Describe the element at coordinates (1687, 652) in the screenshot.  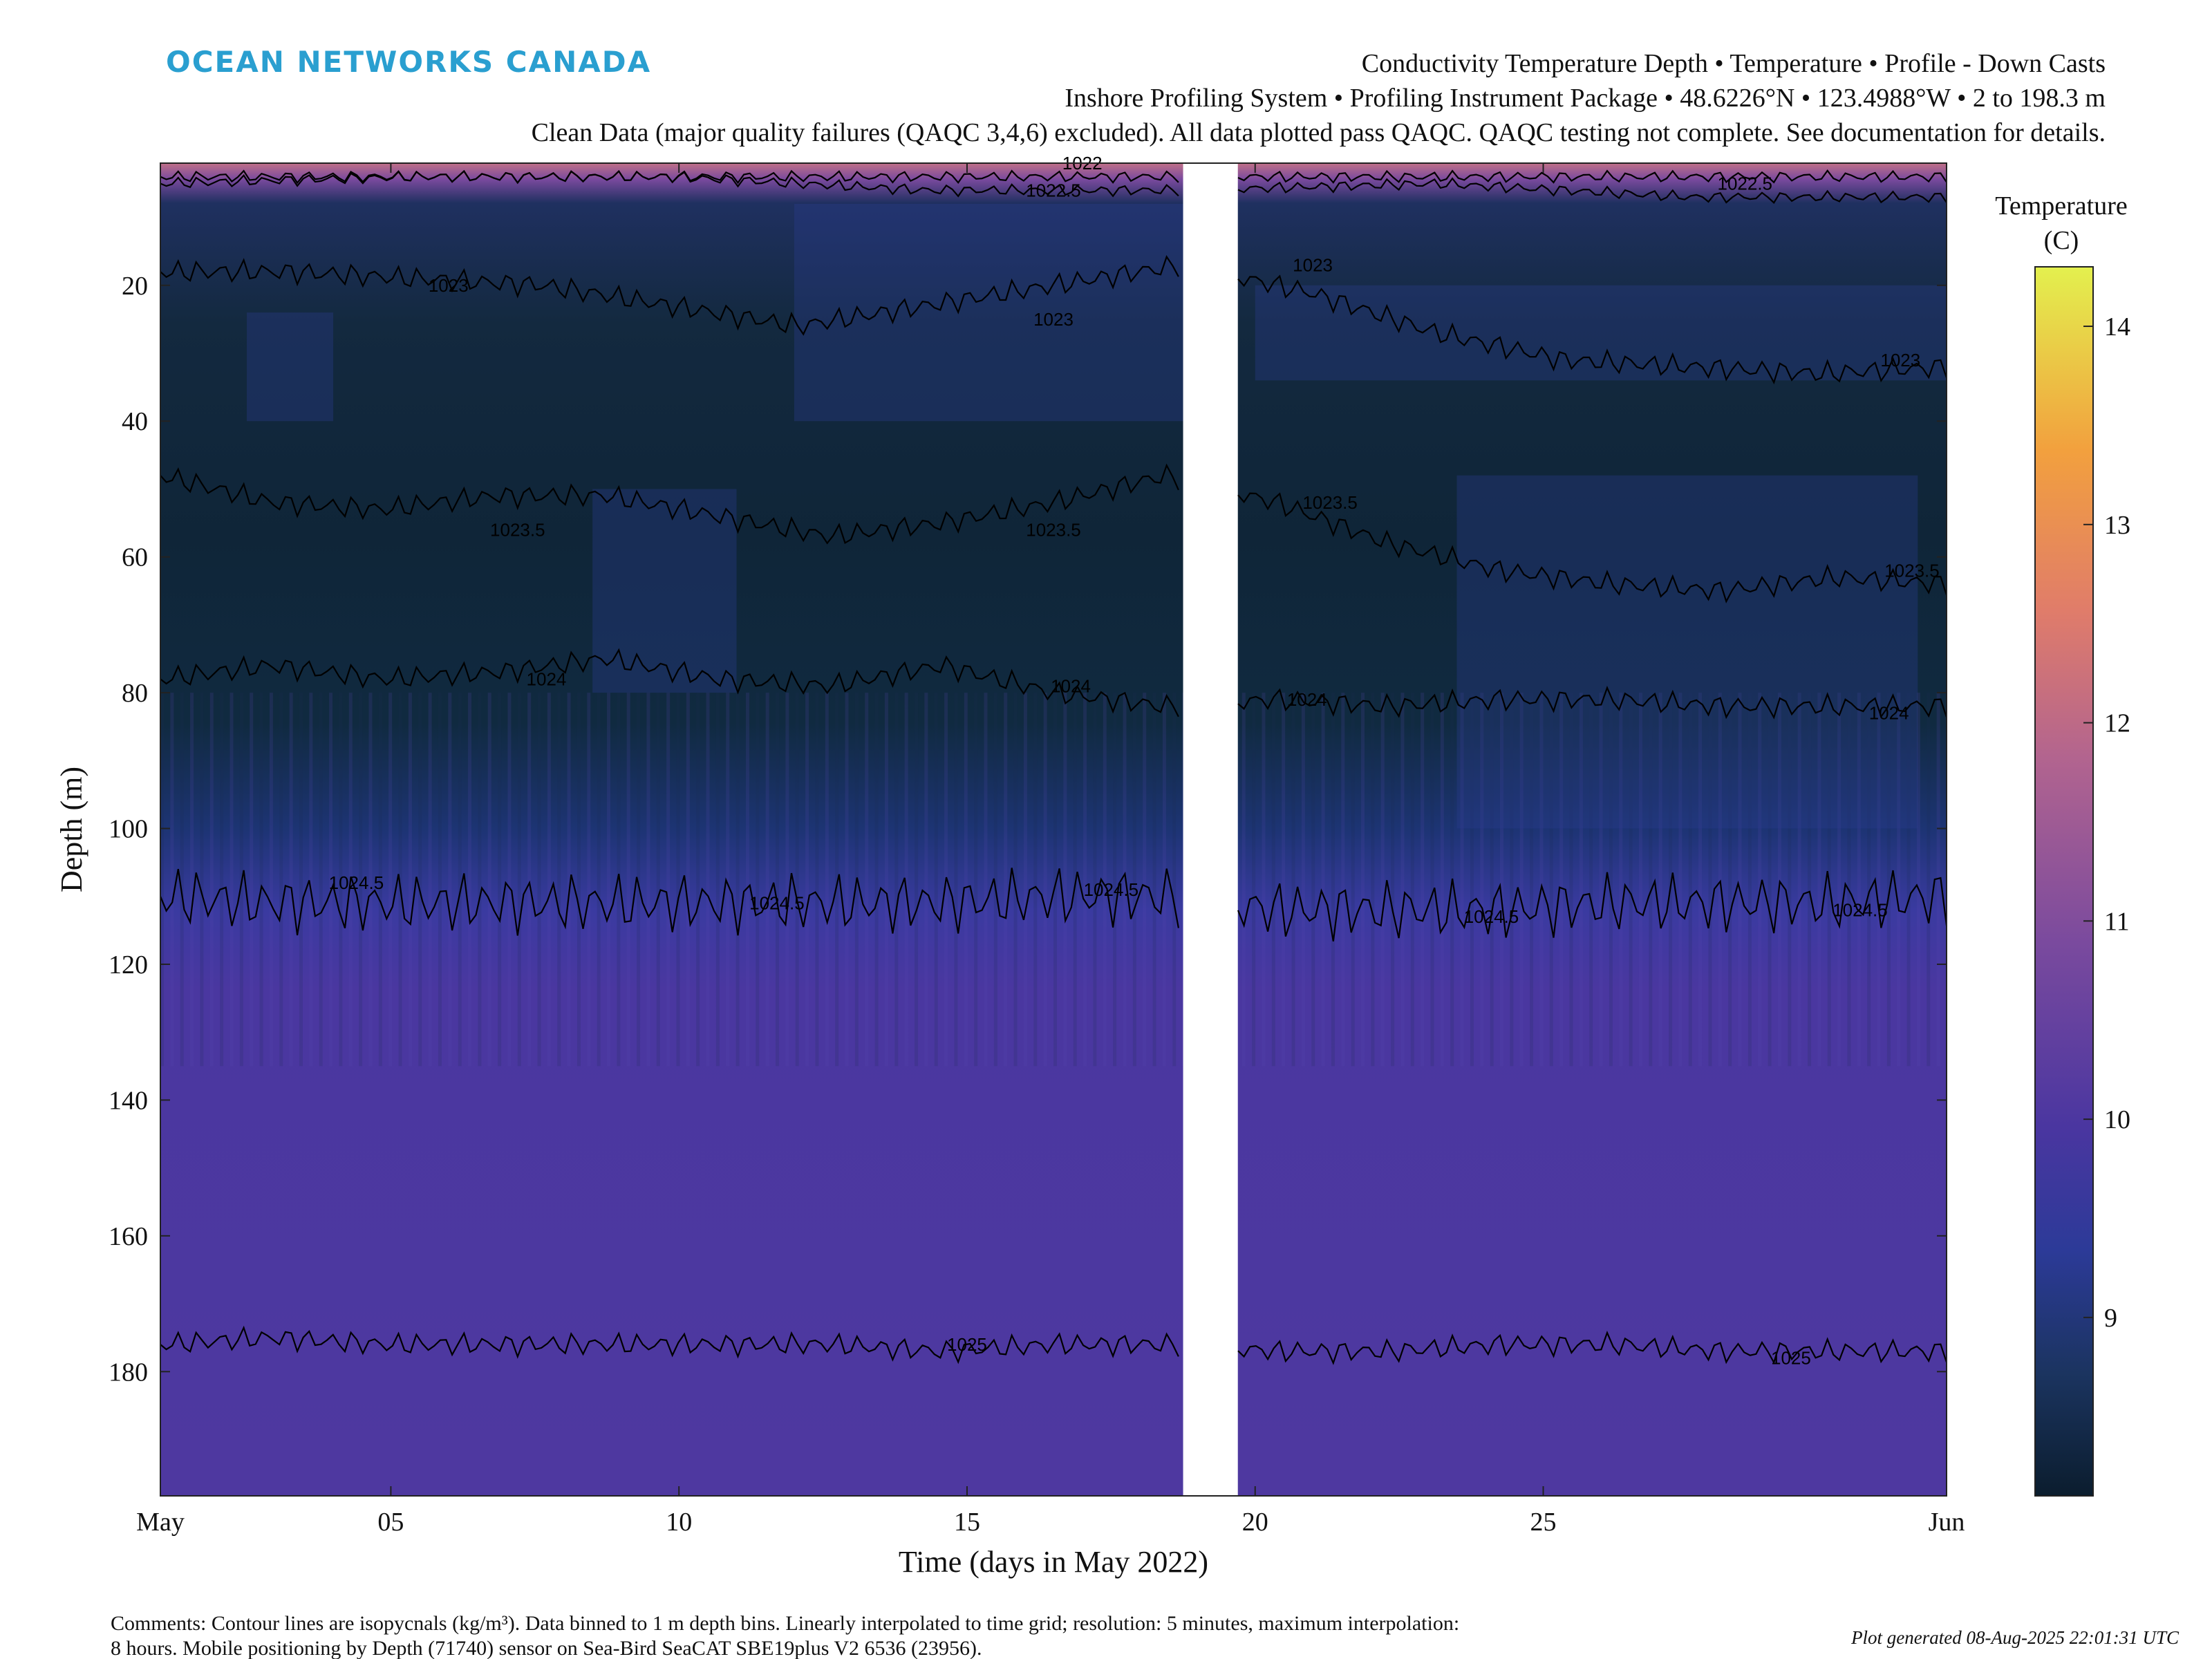
I see `texture-patch` at that location.